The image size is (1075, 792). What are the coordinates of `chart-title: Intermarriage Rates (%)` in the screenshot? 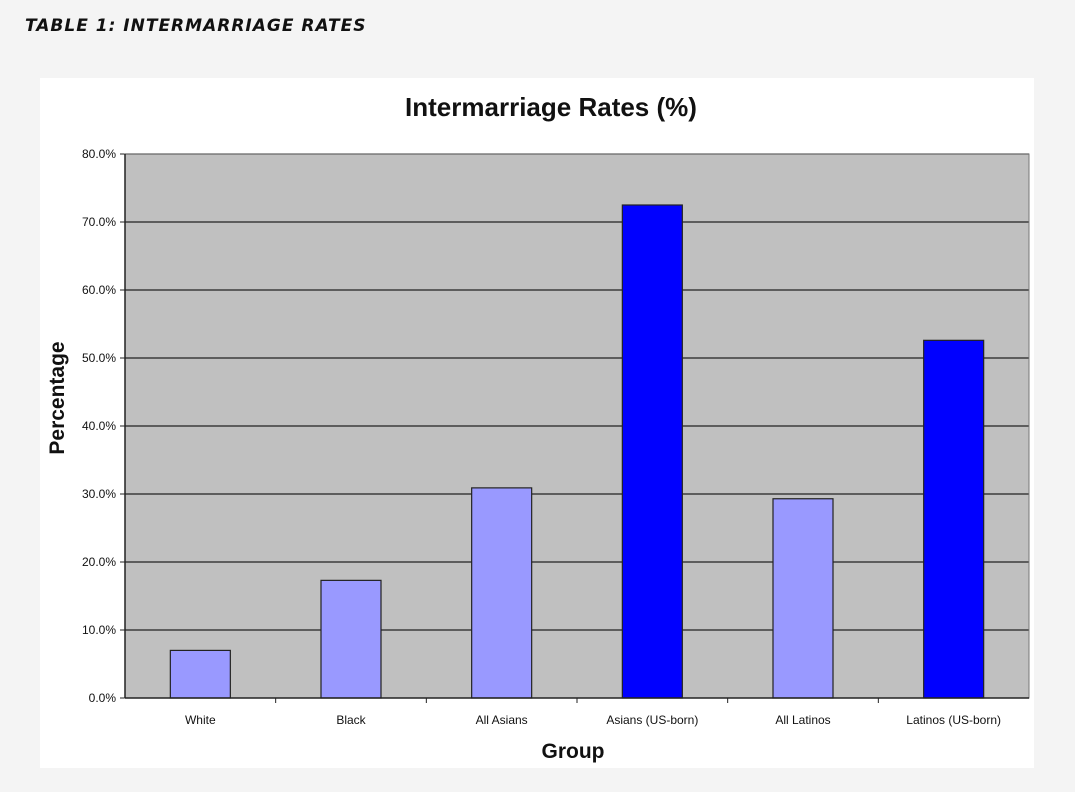 It's located at (551, 107).